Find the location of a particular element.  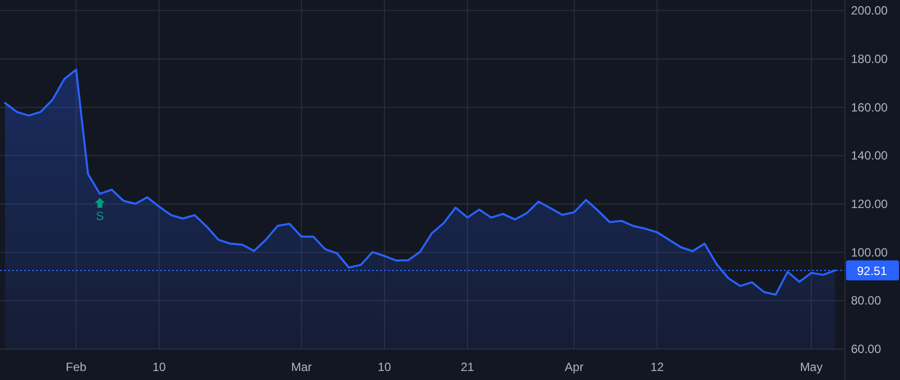

x-tick-label: Apr is located at coordinates (574, 367).